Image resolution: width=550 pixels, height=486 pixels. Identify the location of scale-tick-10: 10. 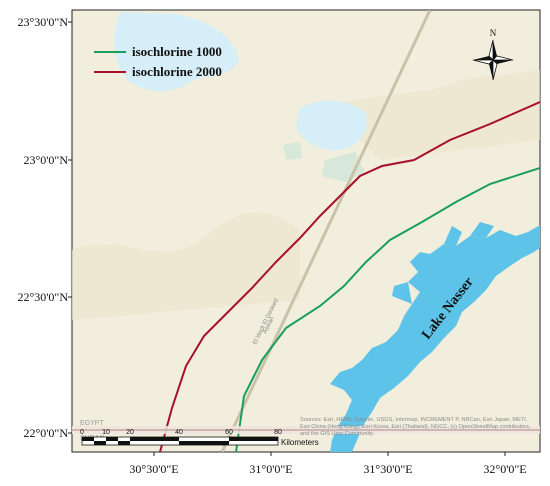
(106, 432).